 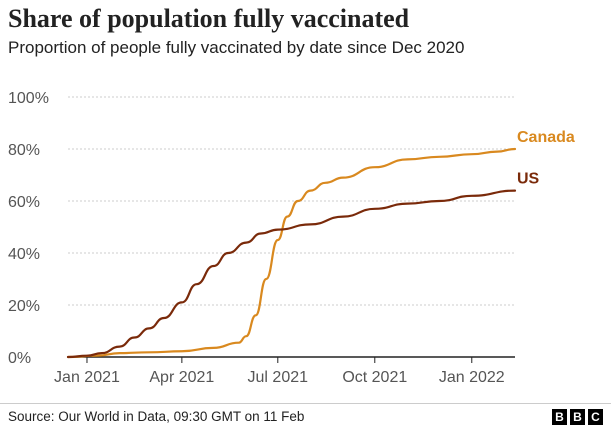 What do you see at coordinates (28, 228) in the screenshot?
I see `y-axis-tick-labels: 0% 20% 40% 60% 80% 100%` at bounding box center [28, 228].